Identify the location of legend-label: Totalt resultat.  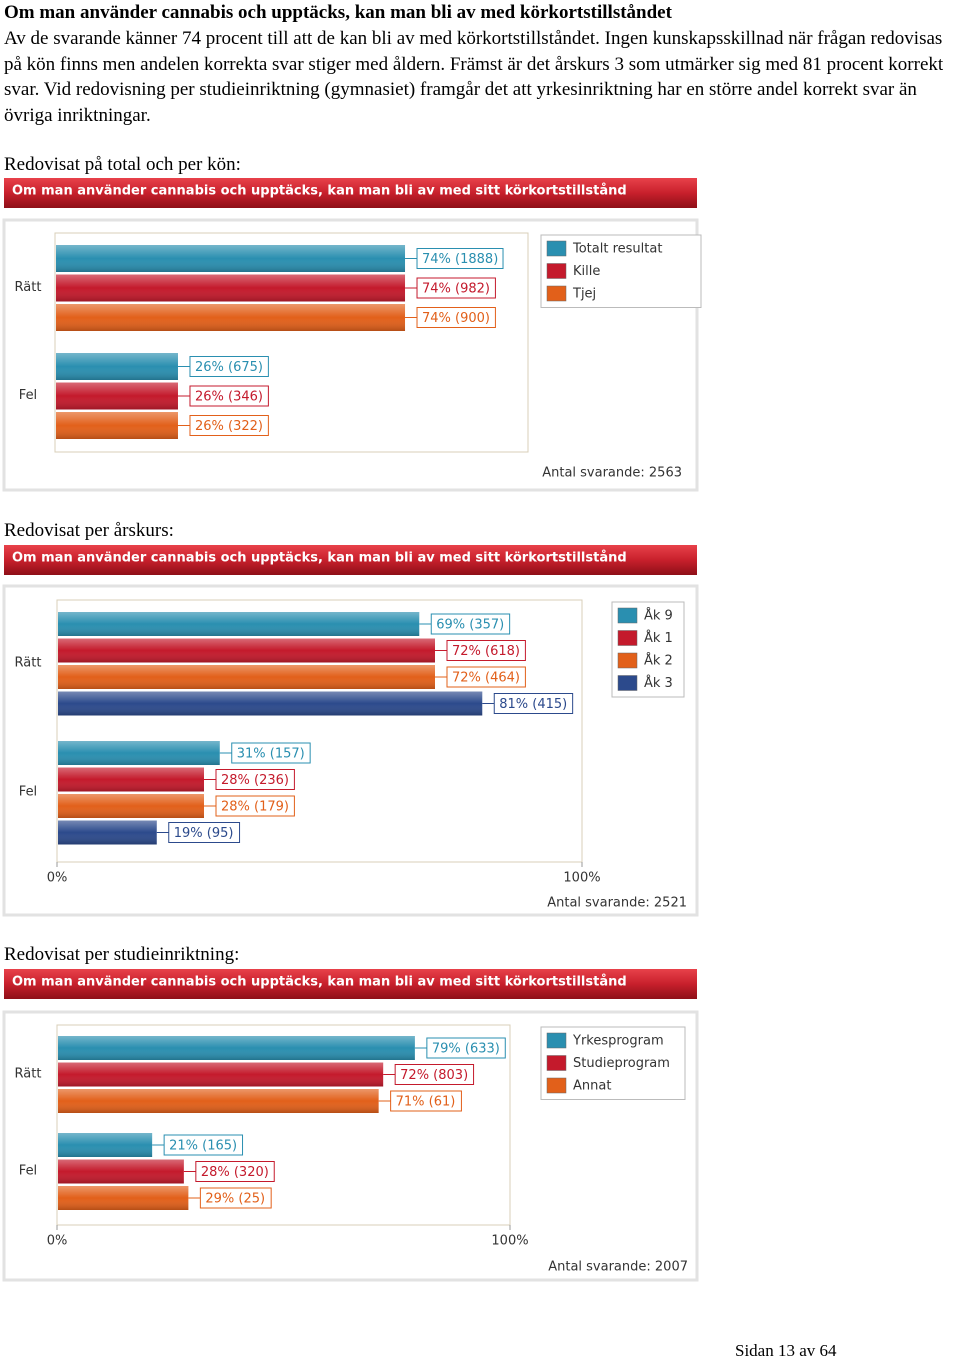
(617, 249).